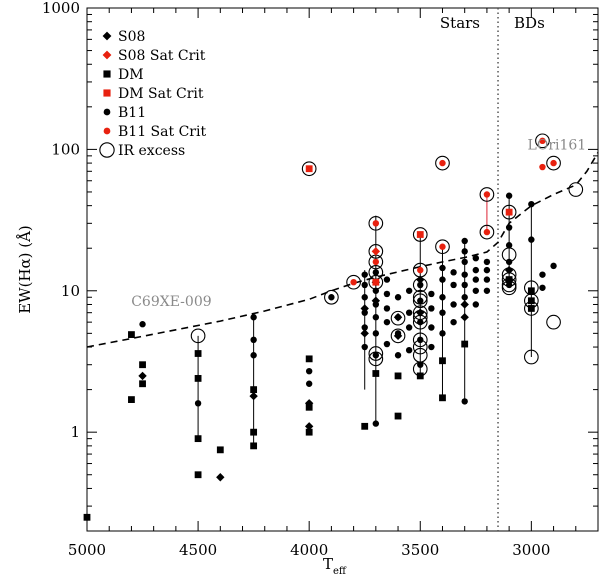  I want to click on legend-entry-label: B11 Sat Crit, so click(162, 132).